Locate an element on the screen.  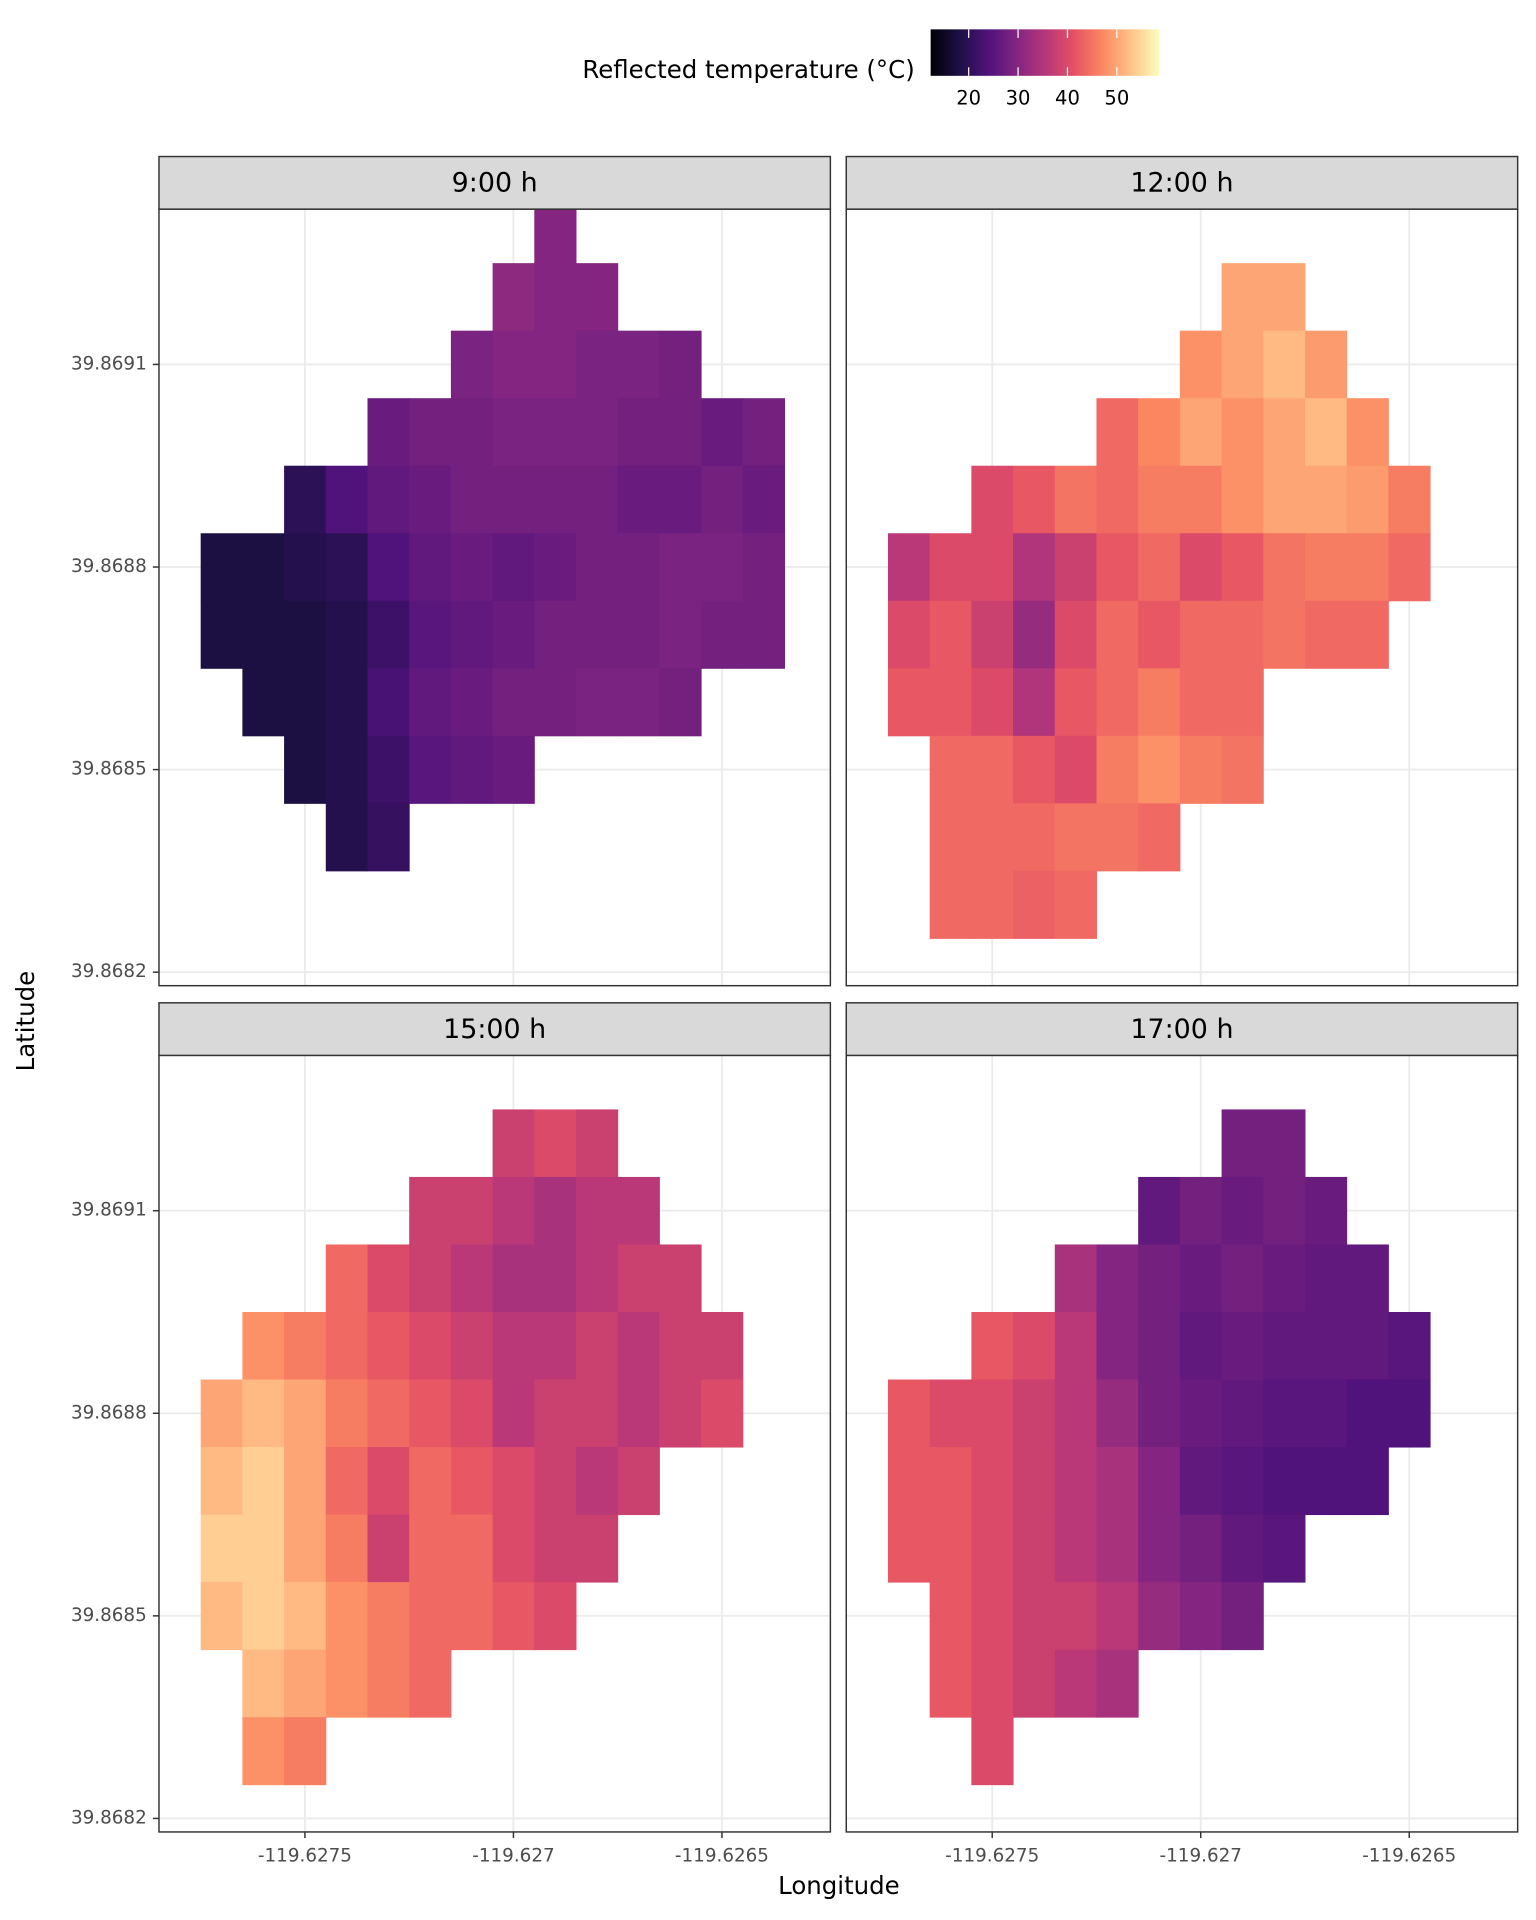
colorbar-tick-label: 30 is located at coordinates (1018, 98).